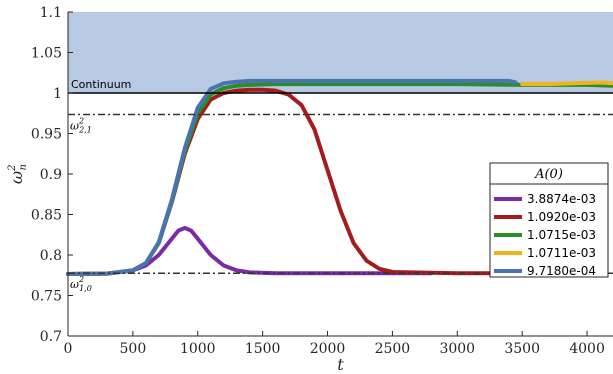 This screenshot has height=374, width=613. I want to click on x-tick-label: 2000, so click(328, 349).